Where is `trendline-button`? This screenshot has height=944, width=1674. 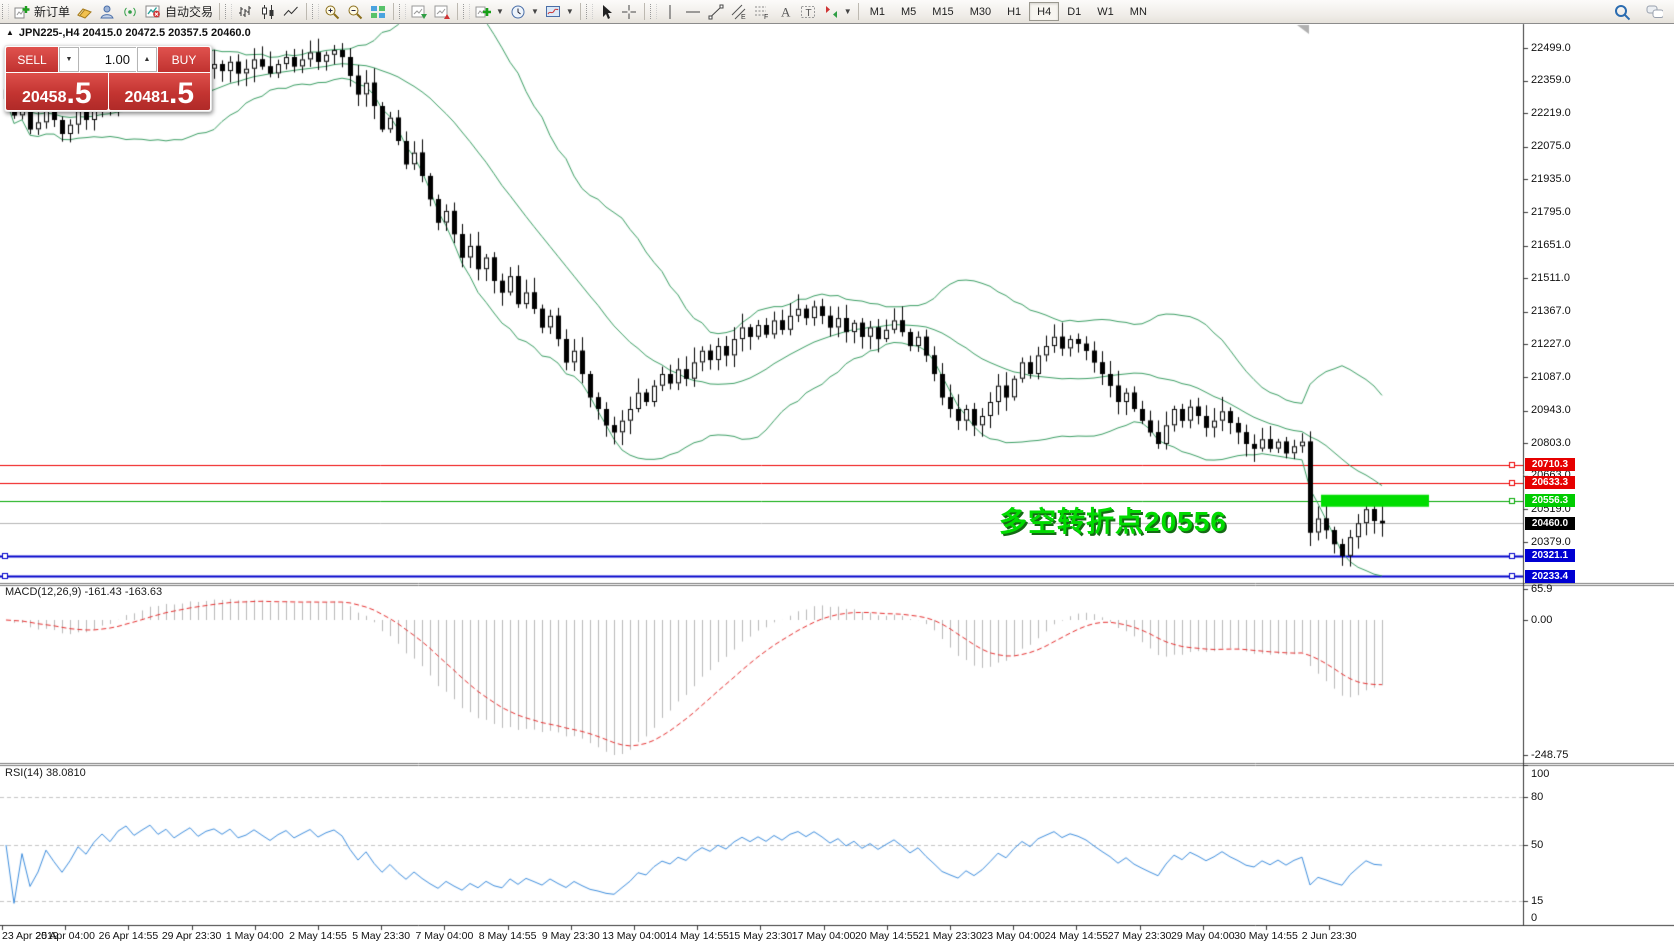 trendline-button is located at coordinates (716, 11).